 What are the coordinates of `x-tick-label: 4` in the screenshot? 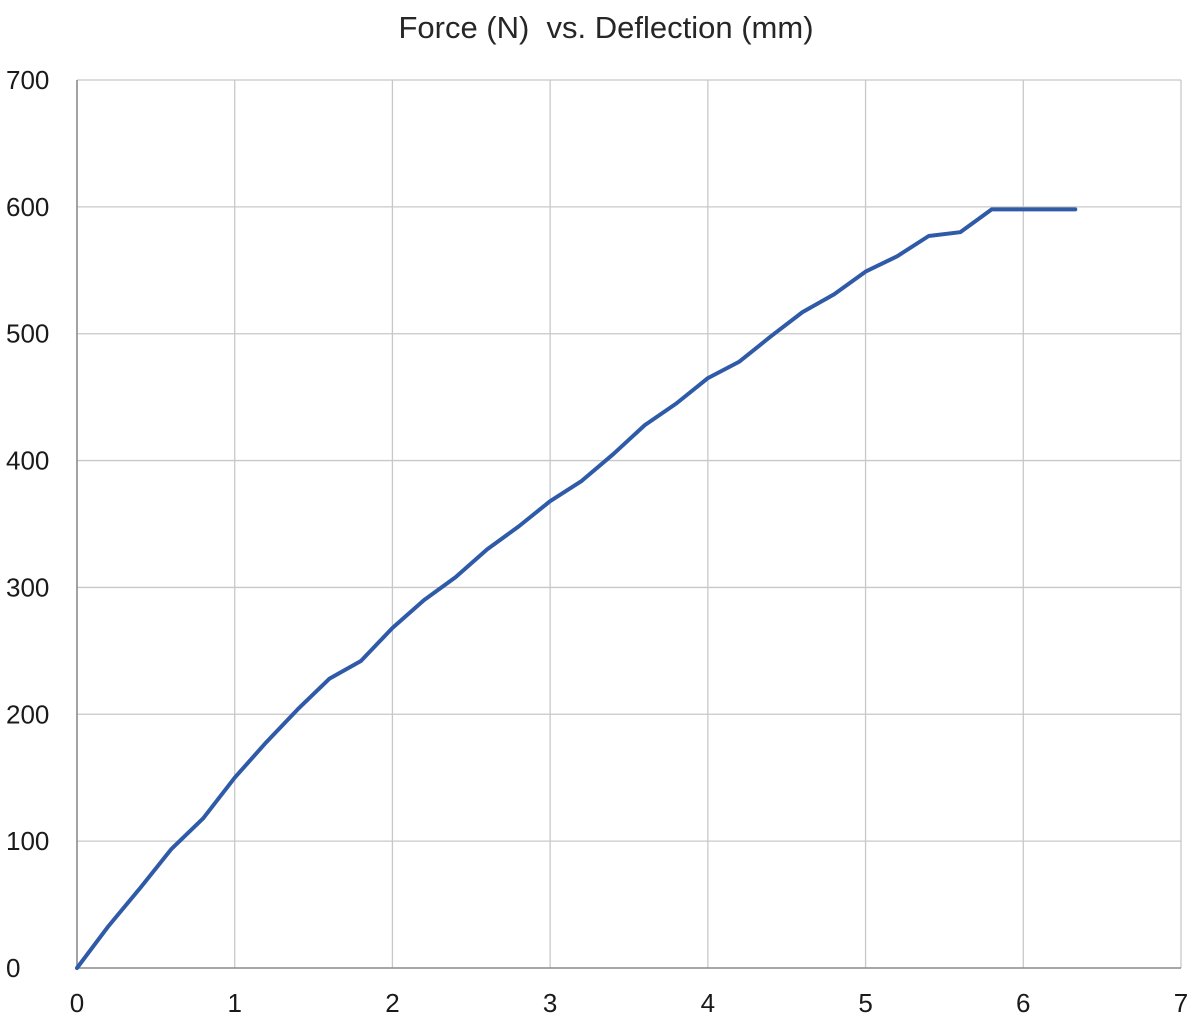 It's located at (708, 1003).